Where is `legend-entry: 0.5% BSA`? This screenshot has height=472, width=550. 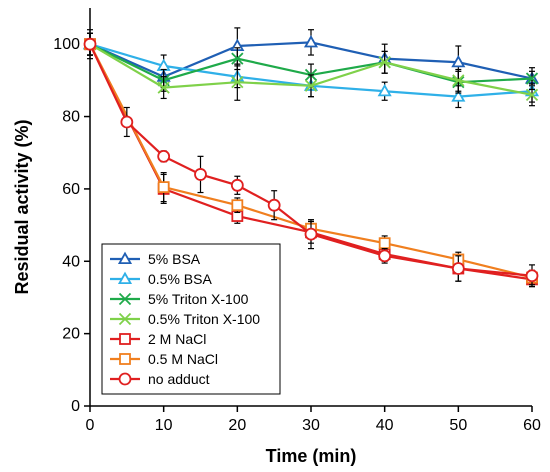
legend-entry: 0.5% BSA is located at coordinates (161, 279).